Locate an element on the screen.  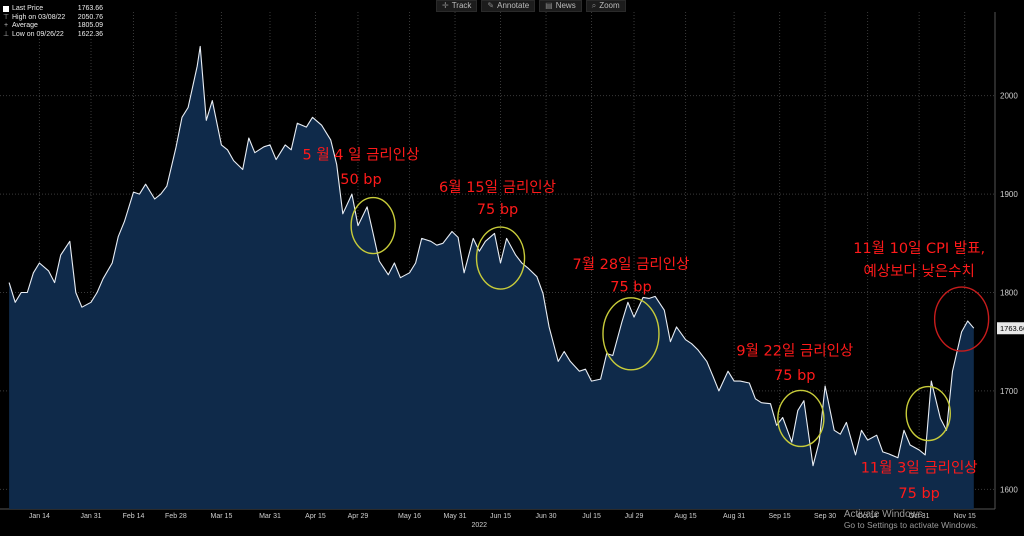
x-tick-label: Apr 15 is located at coordinates (315, 516).